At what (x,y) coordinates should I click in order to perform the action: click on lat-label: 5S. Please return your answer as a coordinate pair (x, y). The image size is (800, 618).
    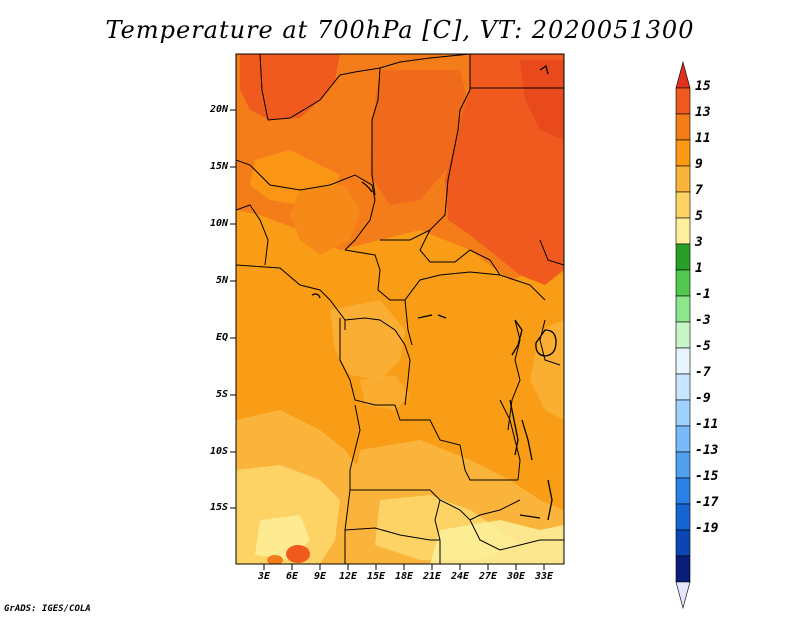
    Looking at the image, I should click on (221, 394).